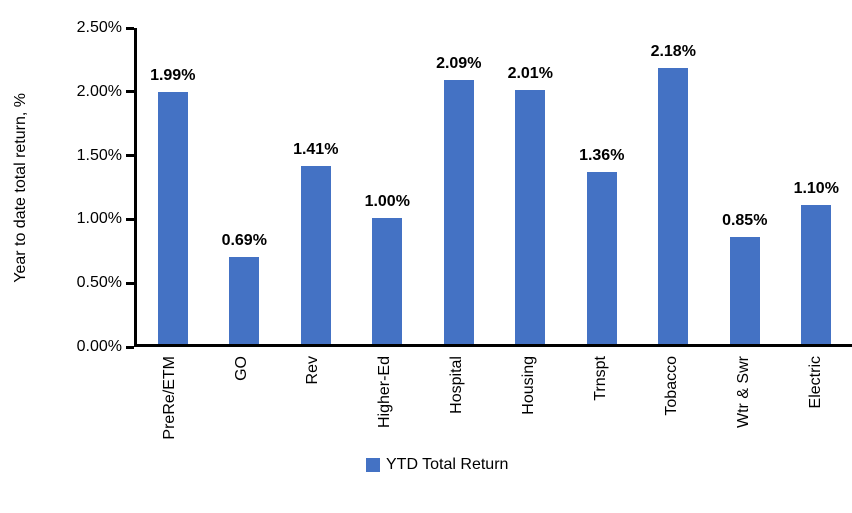  Describe the element at coordinates (816, 274) in the screenshot. I see `bar-electric` at that location.